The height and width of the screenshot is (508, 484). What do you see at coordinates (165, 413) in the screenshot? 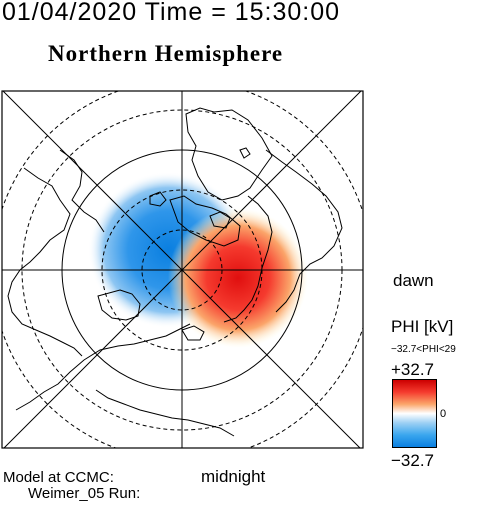
I see `north-pacific-coast` at bounding box center [165, 413].